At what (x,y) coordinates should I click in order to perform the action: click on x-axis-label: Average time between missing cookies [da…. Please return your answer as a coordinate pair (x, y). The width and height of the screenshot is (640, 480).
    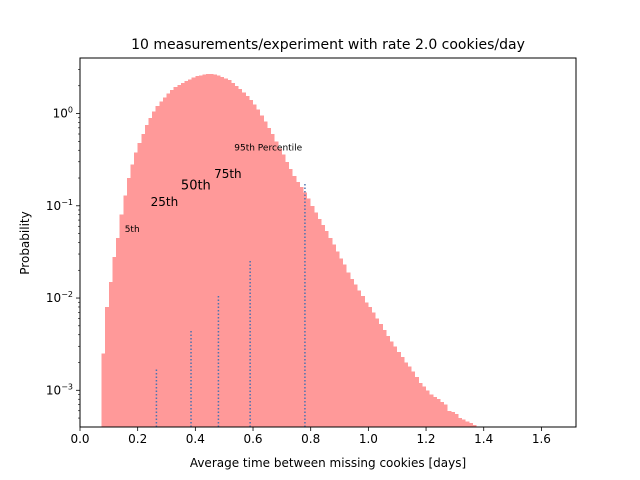
    Looking at the image, I should click on (328, 463).